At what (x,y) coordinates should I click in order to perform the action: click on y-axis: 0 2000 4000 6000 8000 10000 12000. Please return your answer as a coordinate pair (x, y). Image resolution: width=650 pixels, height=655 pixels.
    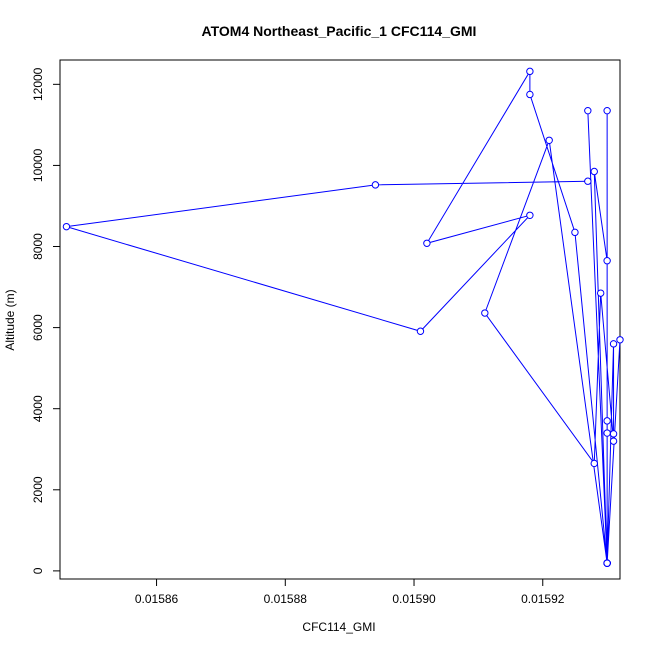
    Looking at the image, I should click on (46, 320).